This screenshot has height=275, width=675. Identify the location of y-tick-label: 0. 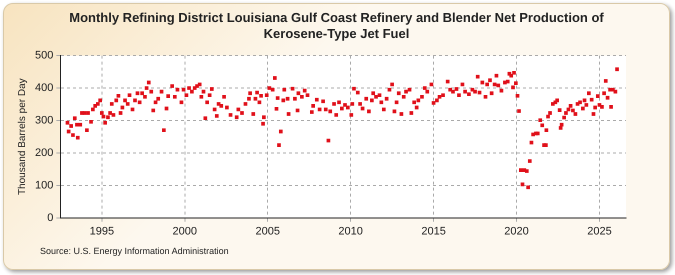
(50, 218).